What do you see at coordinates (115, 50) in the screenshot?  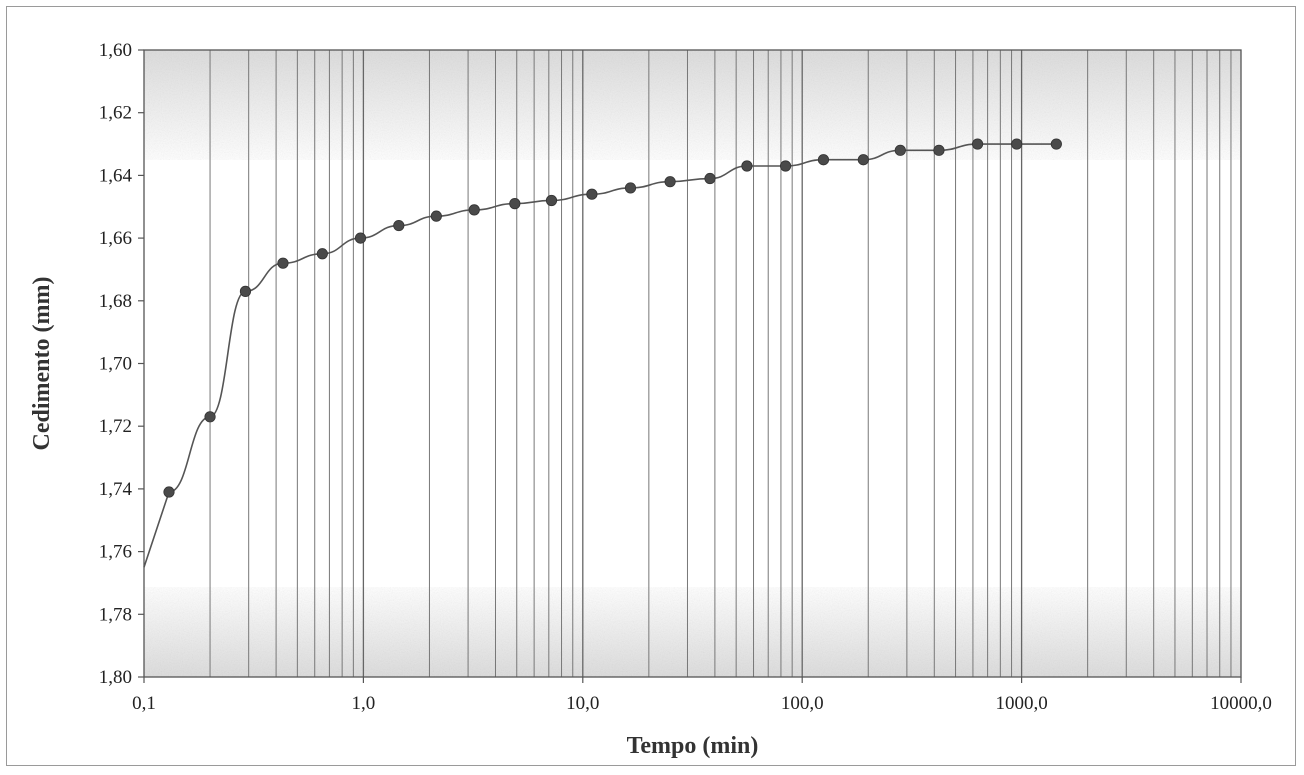 I see `y-tick-label: 1,60` at bounding box center [115, 50].